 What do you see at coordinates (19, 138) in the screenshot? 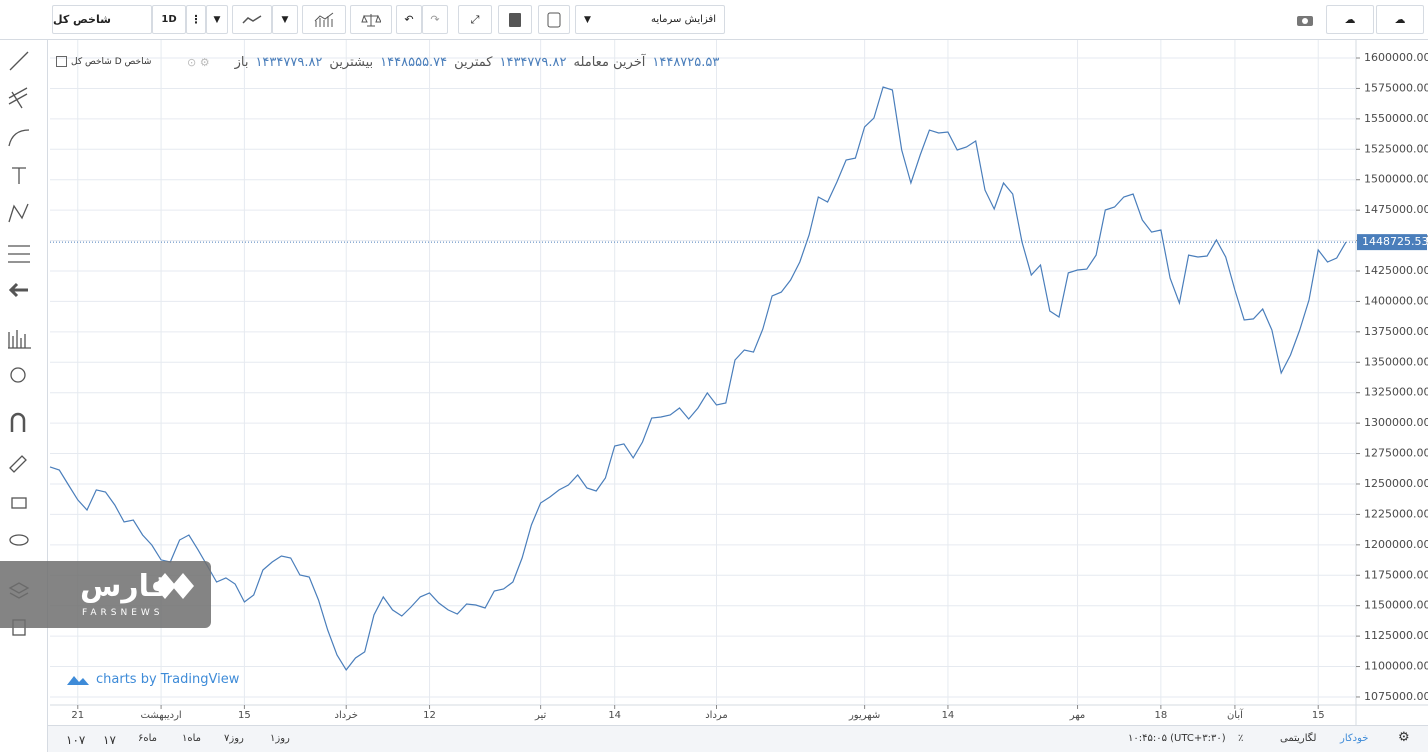
I see `brush-icon` at bounding box center [19, 138].